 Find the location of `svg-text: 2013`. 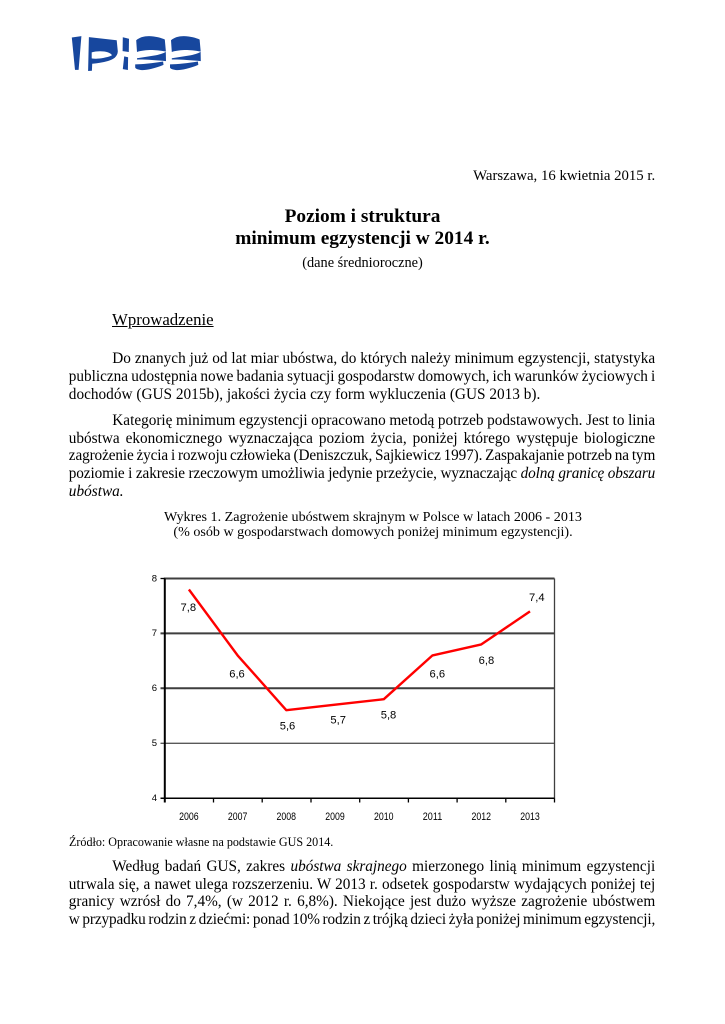

svg-text: 2013 is located at coordinates (530, 817).